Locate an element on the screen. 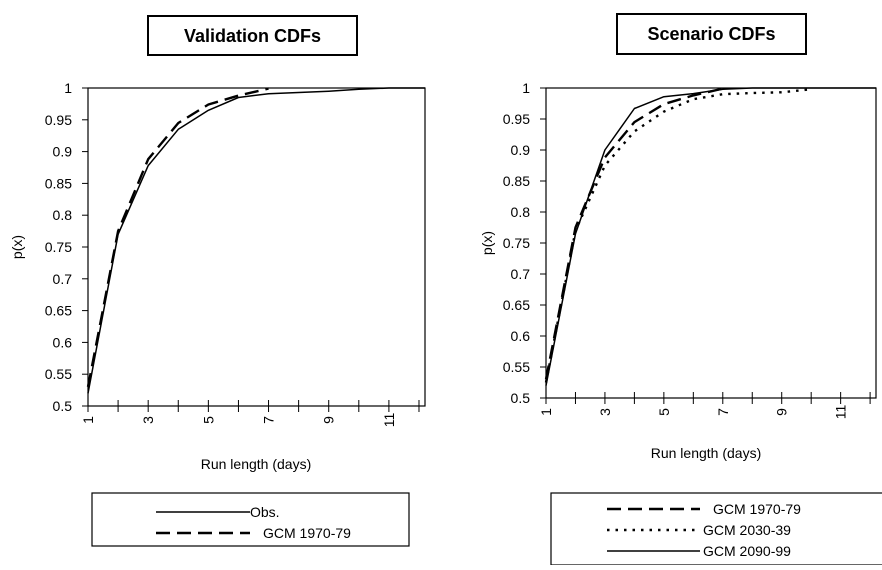  scenario-legend is located at coordinates (716, 529).